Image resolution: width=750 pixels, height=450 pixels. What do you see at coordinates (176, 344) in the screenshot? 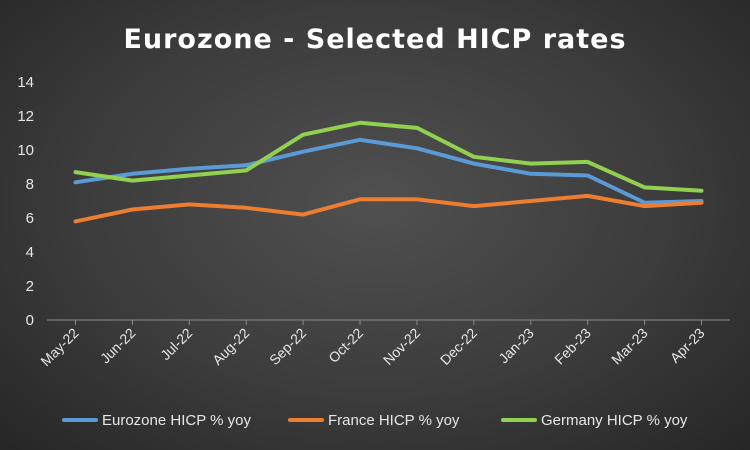
I see `x-tick-label: Jul-22` at bounding box center [176, 344].